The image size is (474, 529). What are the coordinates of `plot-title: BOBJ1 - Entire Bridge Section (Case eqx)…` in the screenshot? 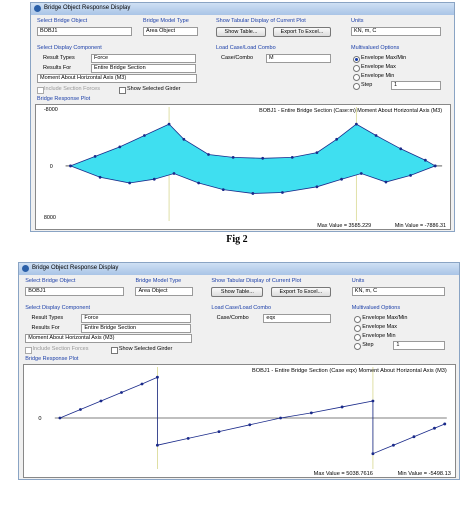 It's located at (349, 371).